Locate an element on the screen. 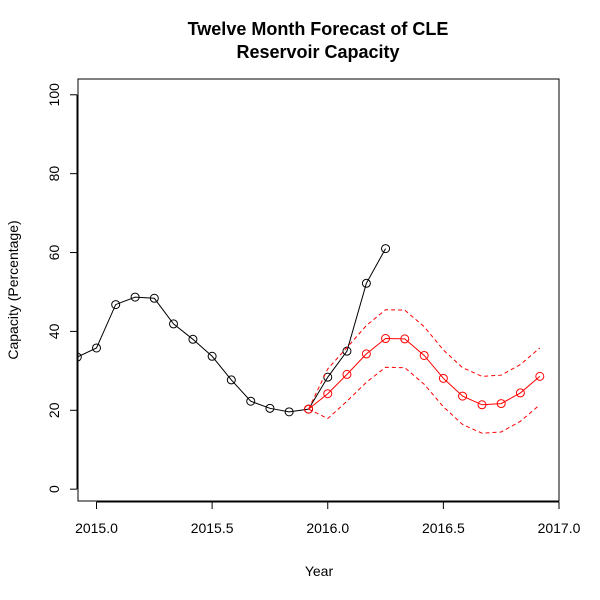 This screenshot has height=600, width=600. x-axis-label: Year is located at coordinates (319, 571).